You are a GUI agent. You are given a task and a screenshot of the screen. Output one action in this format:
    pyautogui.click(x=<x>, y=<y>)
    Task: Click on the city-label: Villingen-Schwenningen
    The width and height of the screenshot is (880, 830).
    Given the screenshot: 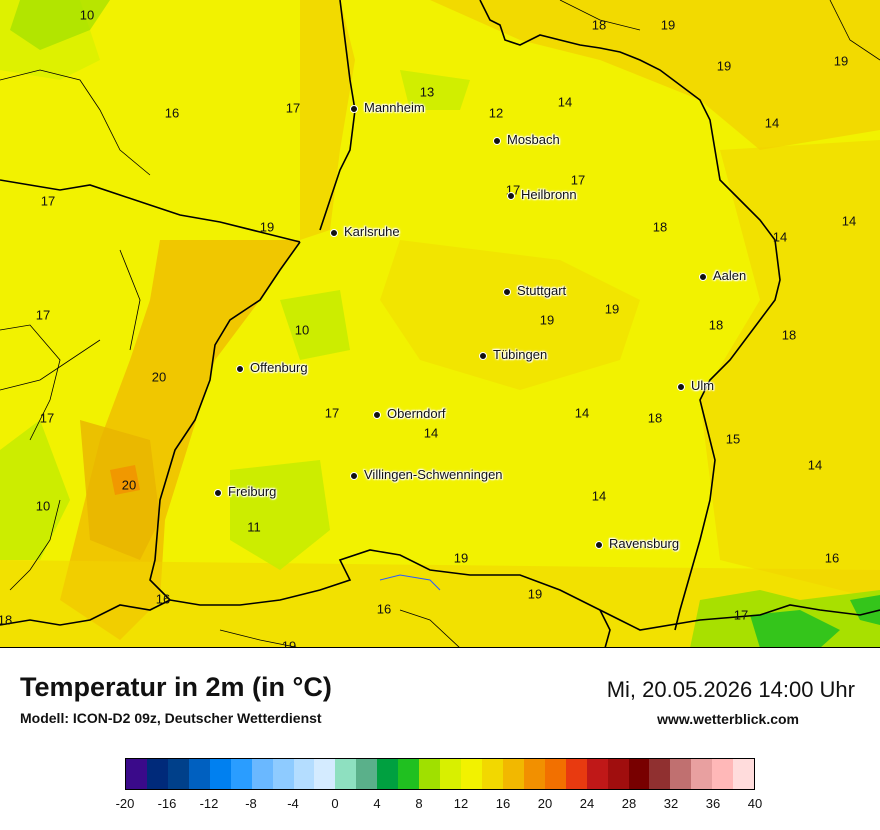 What is the action you would take?
    pyautogui.click(x=433, y=474)
    